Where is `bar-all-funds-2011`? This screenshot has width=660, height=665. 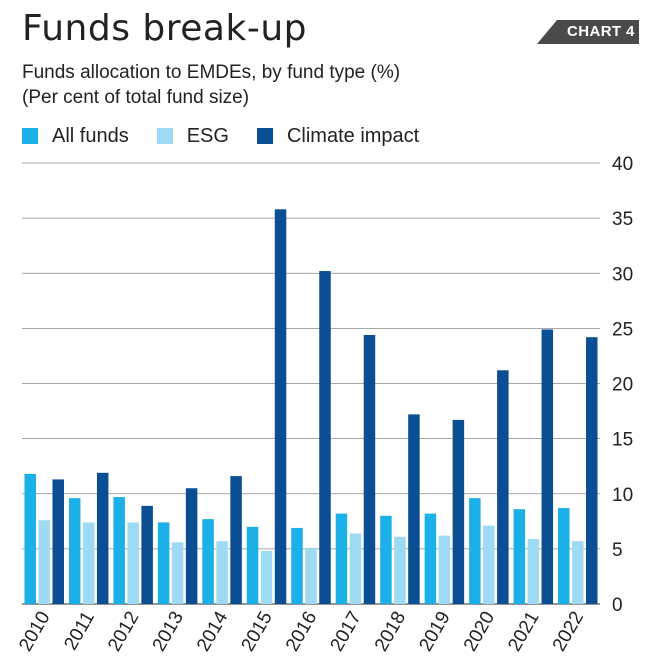
bar-all-funds-2011 is located at coordinates (74, 551).